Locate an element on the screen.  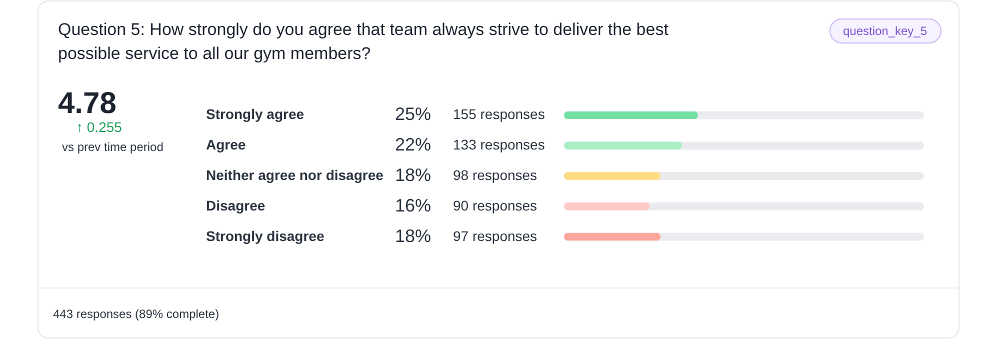
y-tick-label: Neither agree nor disagree is located at coordinates (295, 175).